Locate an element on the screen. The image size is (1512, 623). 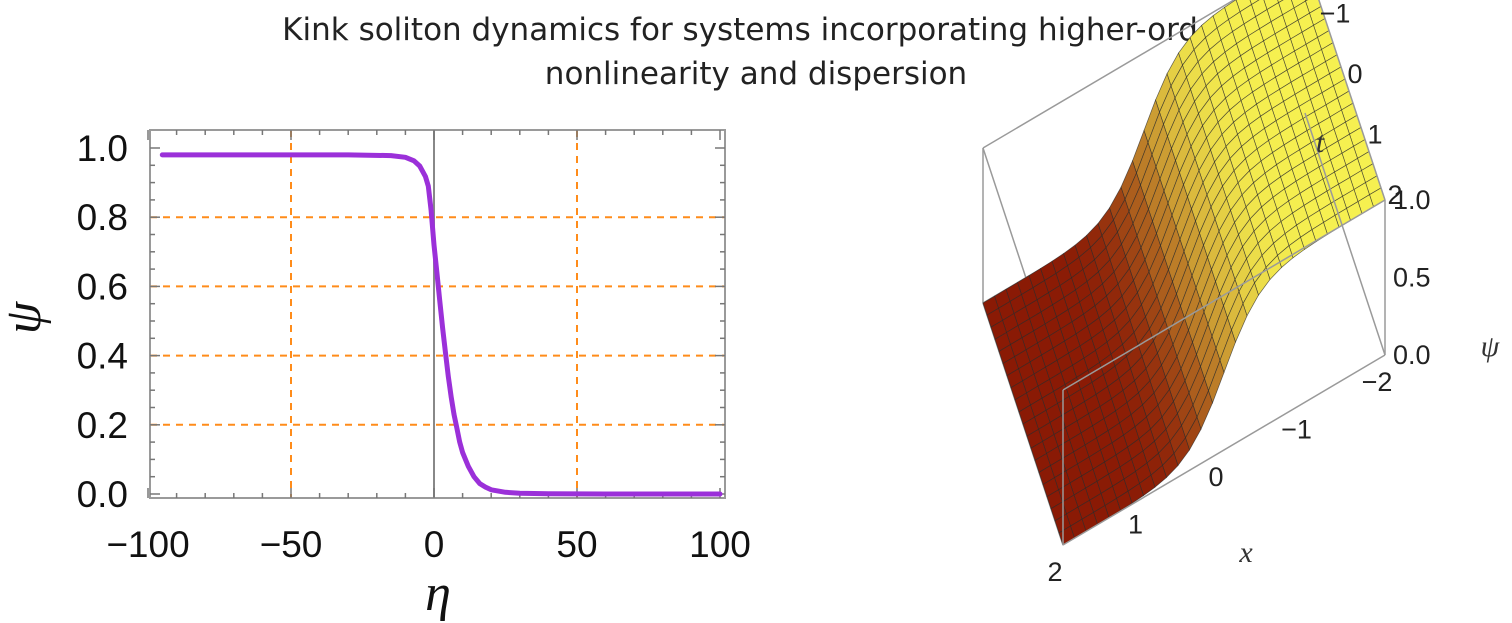
y-tick-label: 1.0 is located at coordinates (102, 148).